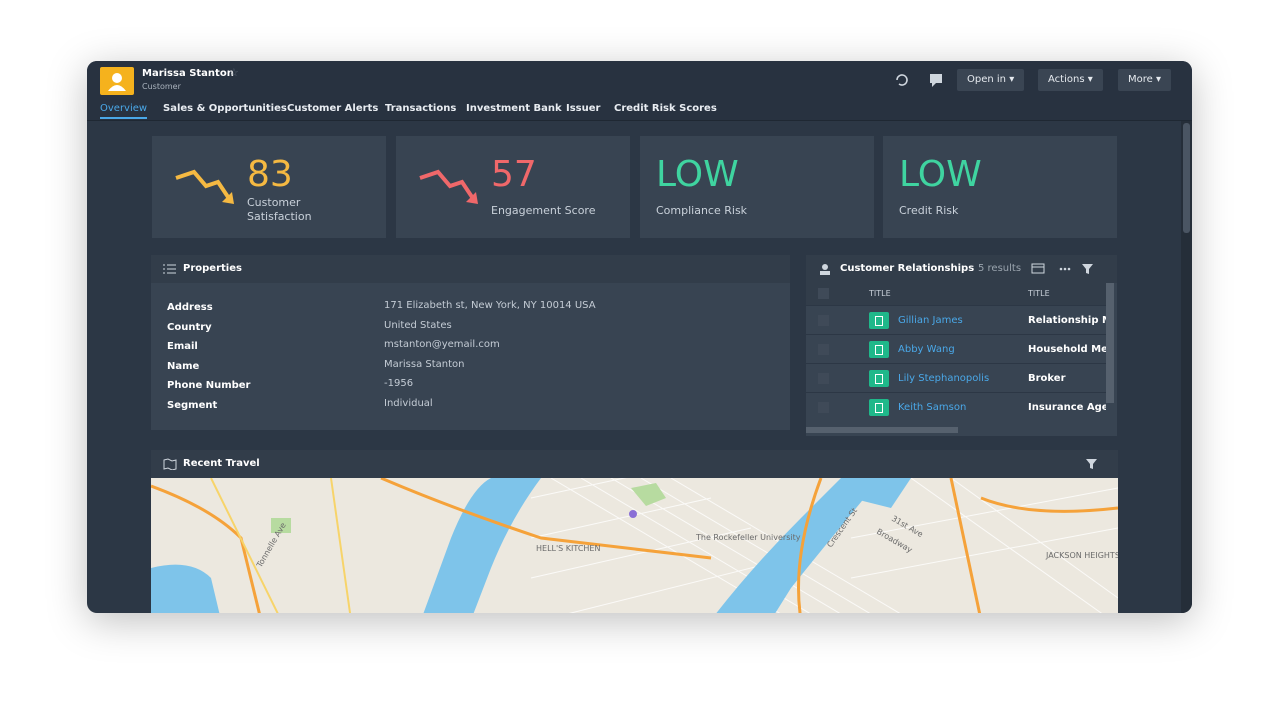 This screenshot has width=1280, height=720. Describe the element at coordinates (1140, 79) in the screenshot. I see `button-label: More` at that location.